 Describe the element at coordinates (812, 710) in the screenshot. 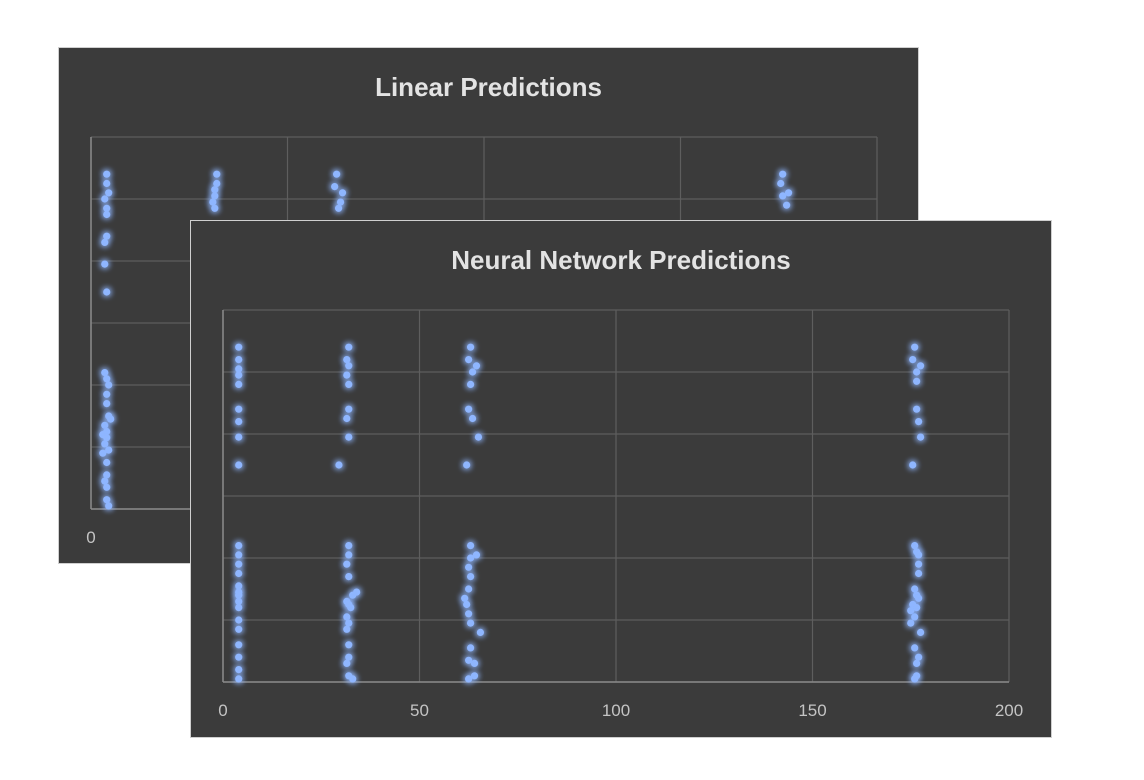

I see `x-tick-label: 150` at that location.